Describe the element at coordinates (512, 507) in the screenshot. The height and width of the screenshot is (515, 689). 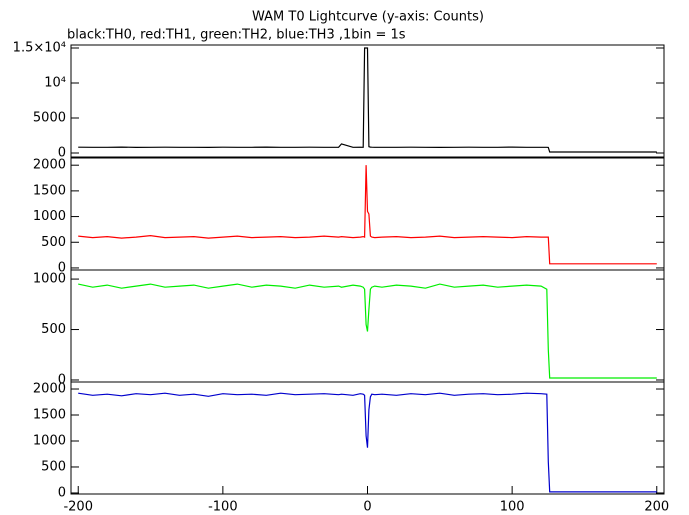
I see `x-tick-label: 100` at that location.